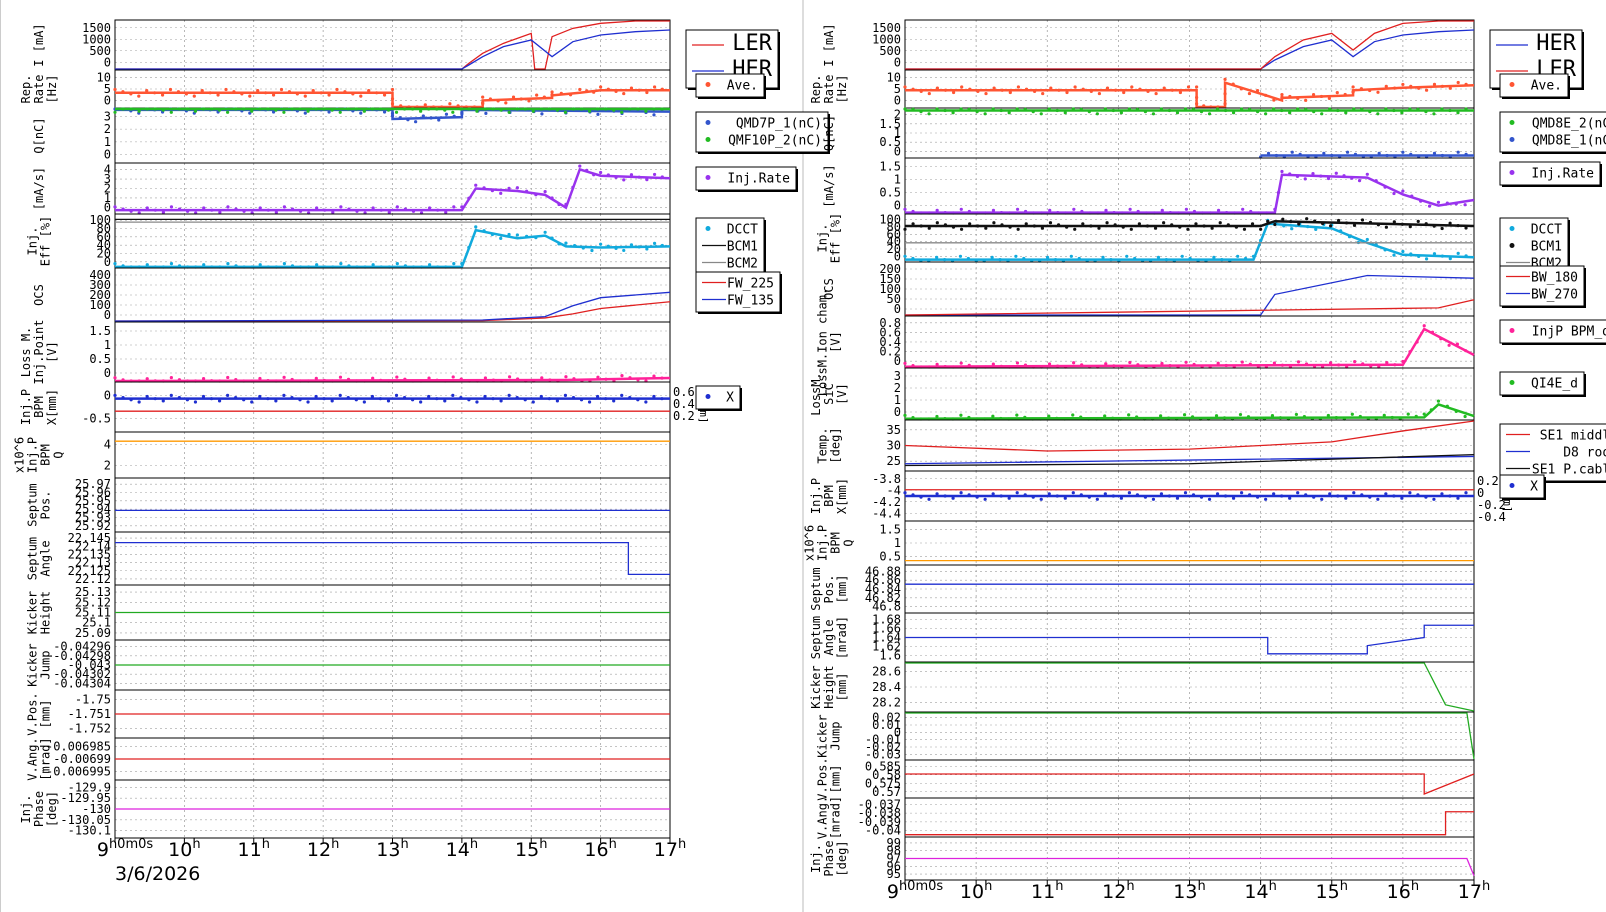 This screenshot has width=1606, height=912. Describe the element at coordinates (103, 850) in the screenshot. I see `x-tick-hour: 9` at that location.